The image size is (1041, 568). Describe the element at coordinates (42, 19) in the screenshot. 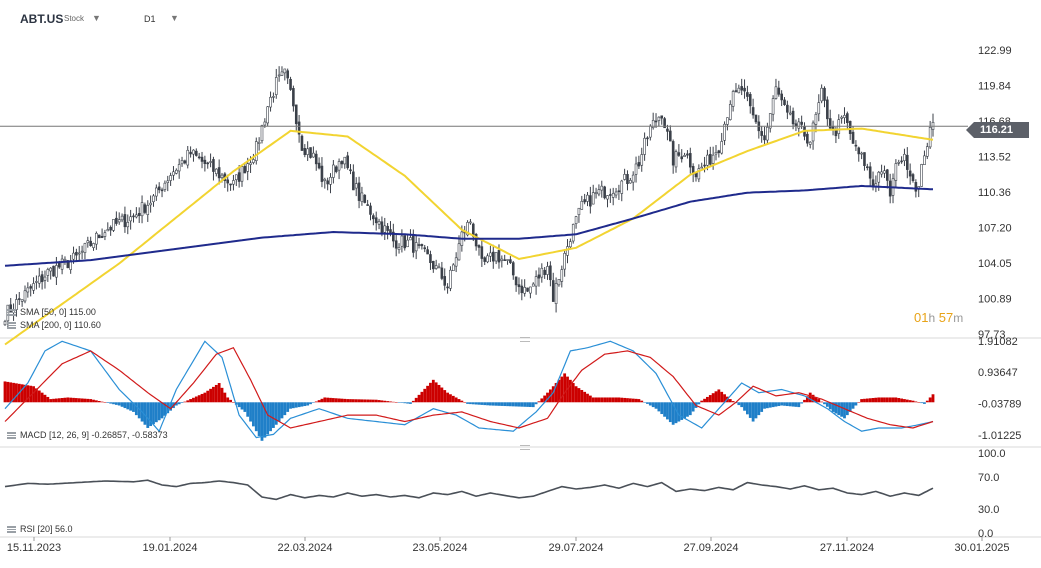

I see `symbol-label: ABT.US` at that location.